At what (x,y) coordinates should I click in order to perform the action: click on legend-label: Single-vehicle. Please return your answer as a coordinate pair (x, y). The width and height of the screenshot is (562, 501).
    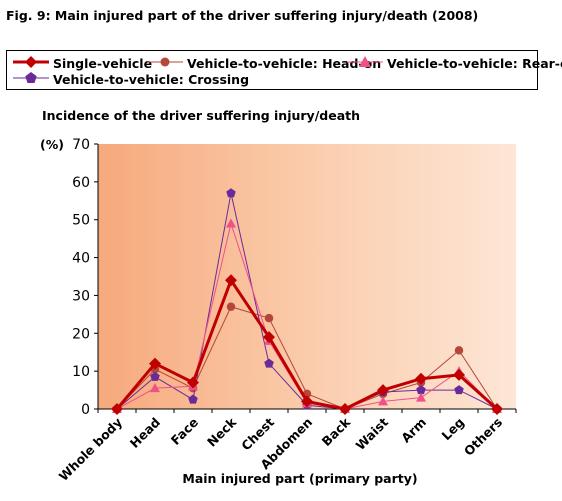
    Looking at the image, I should click on (103, 63).